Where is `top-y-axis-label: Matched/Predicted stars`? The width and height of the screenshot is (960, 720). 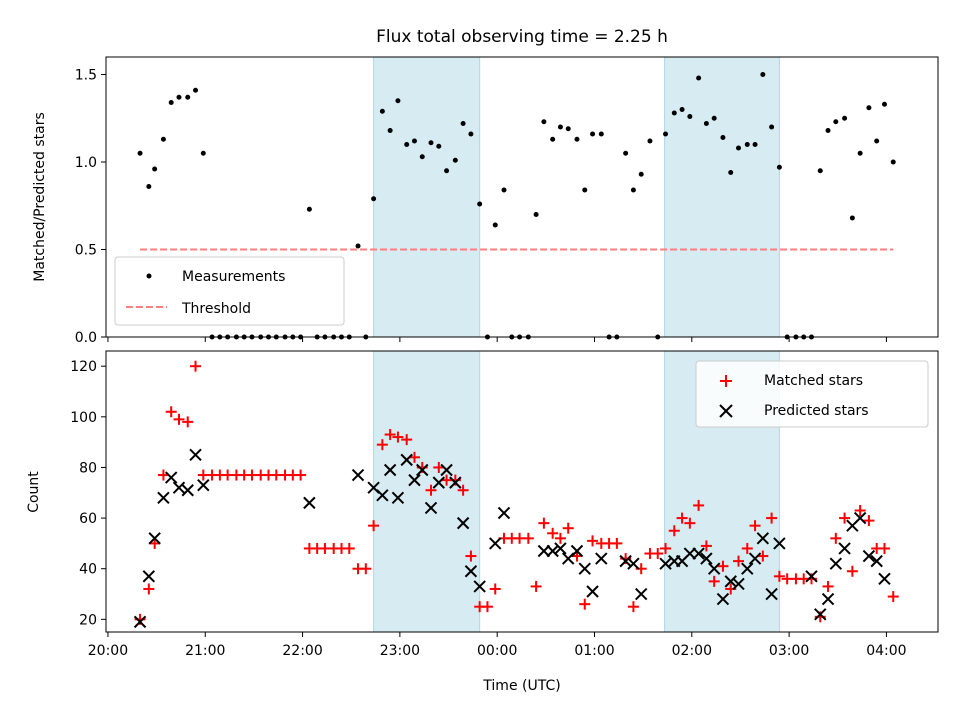
top-y-axis-label: Matched/Predicted stars is located at coordinates (40, 197).